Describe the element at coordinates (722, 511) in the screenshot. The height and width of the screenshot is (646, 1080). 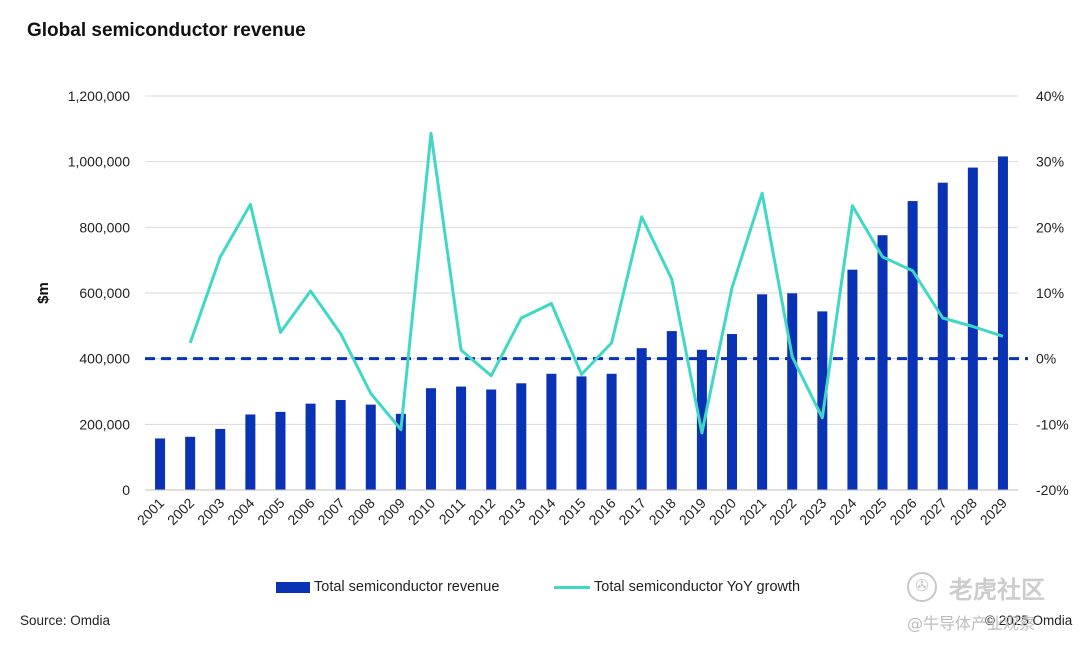
I see `x-tick-label: 2020` at that location.